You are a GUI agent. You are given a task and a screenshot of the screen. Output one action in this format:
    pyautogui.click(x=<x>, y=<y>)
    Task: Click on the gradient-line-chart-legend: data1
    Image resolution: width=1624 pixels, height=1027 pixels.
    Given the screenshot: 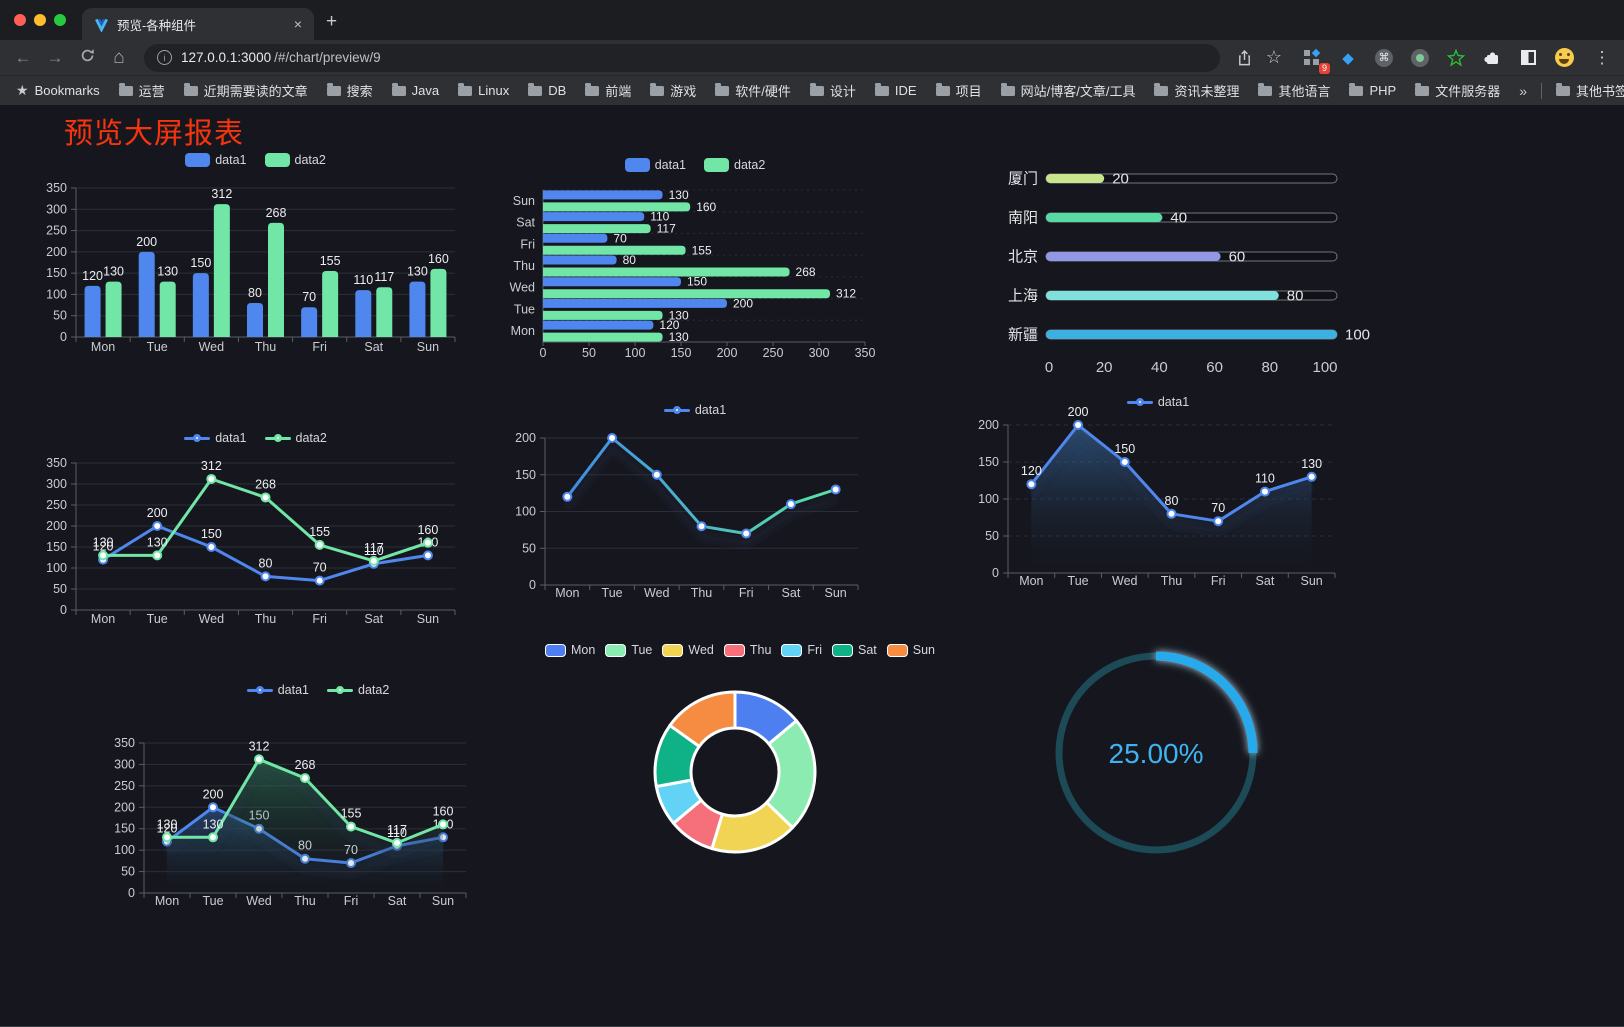 What is the action you would take?
    pyautogui.click(x=695, y=410)
    